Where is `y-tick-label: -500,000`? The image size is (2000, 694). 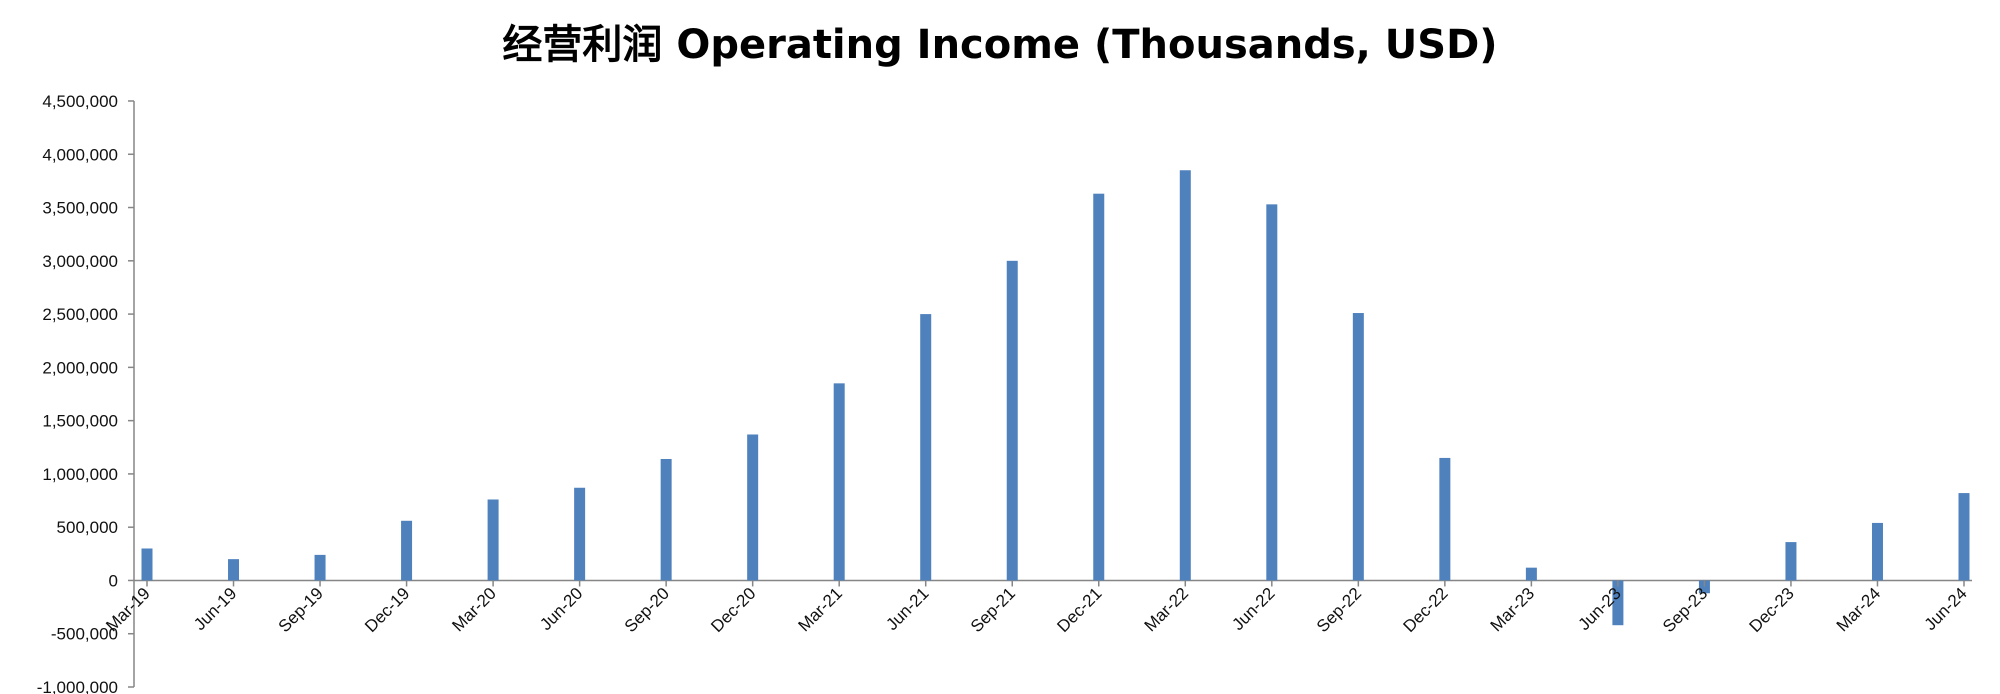 y-tick-label: -500,000 is located at coordinates (84, 634).